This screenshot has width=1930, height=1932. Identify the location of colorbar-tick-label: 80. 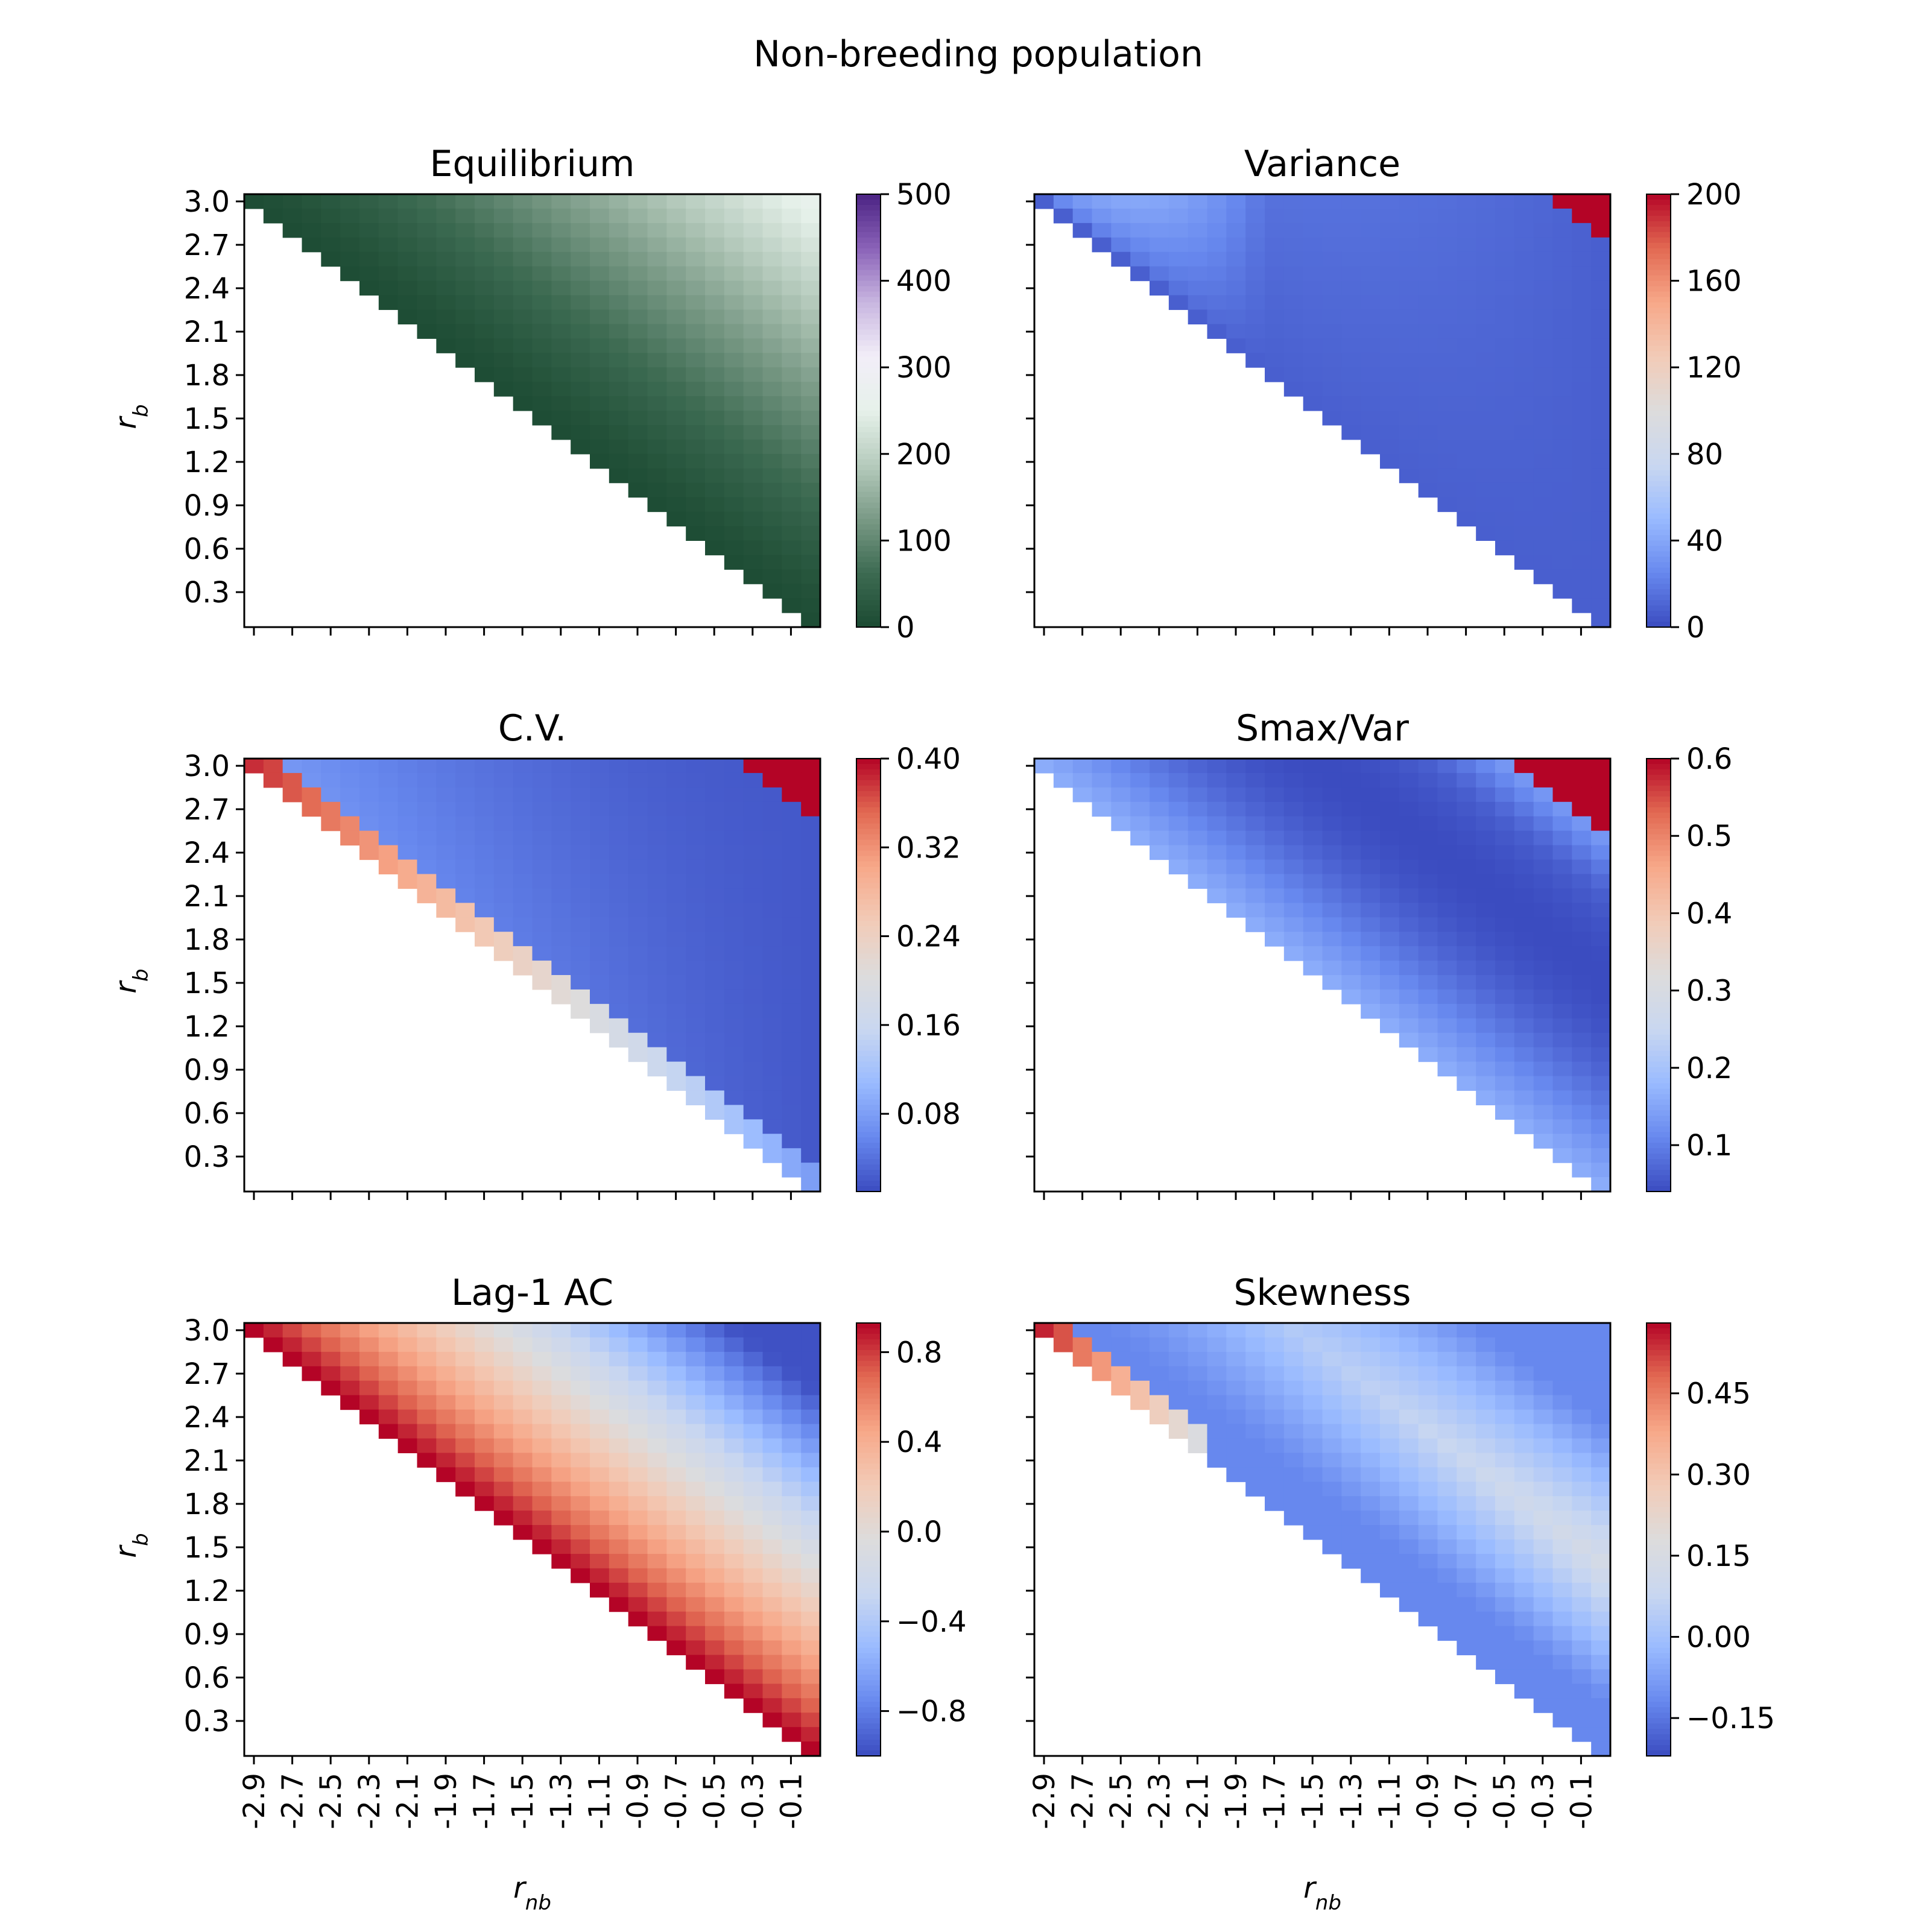
(1704, 455).